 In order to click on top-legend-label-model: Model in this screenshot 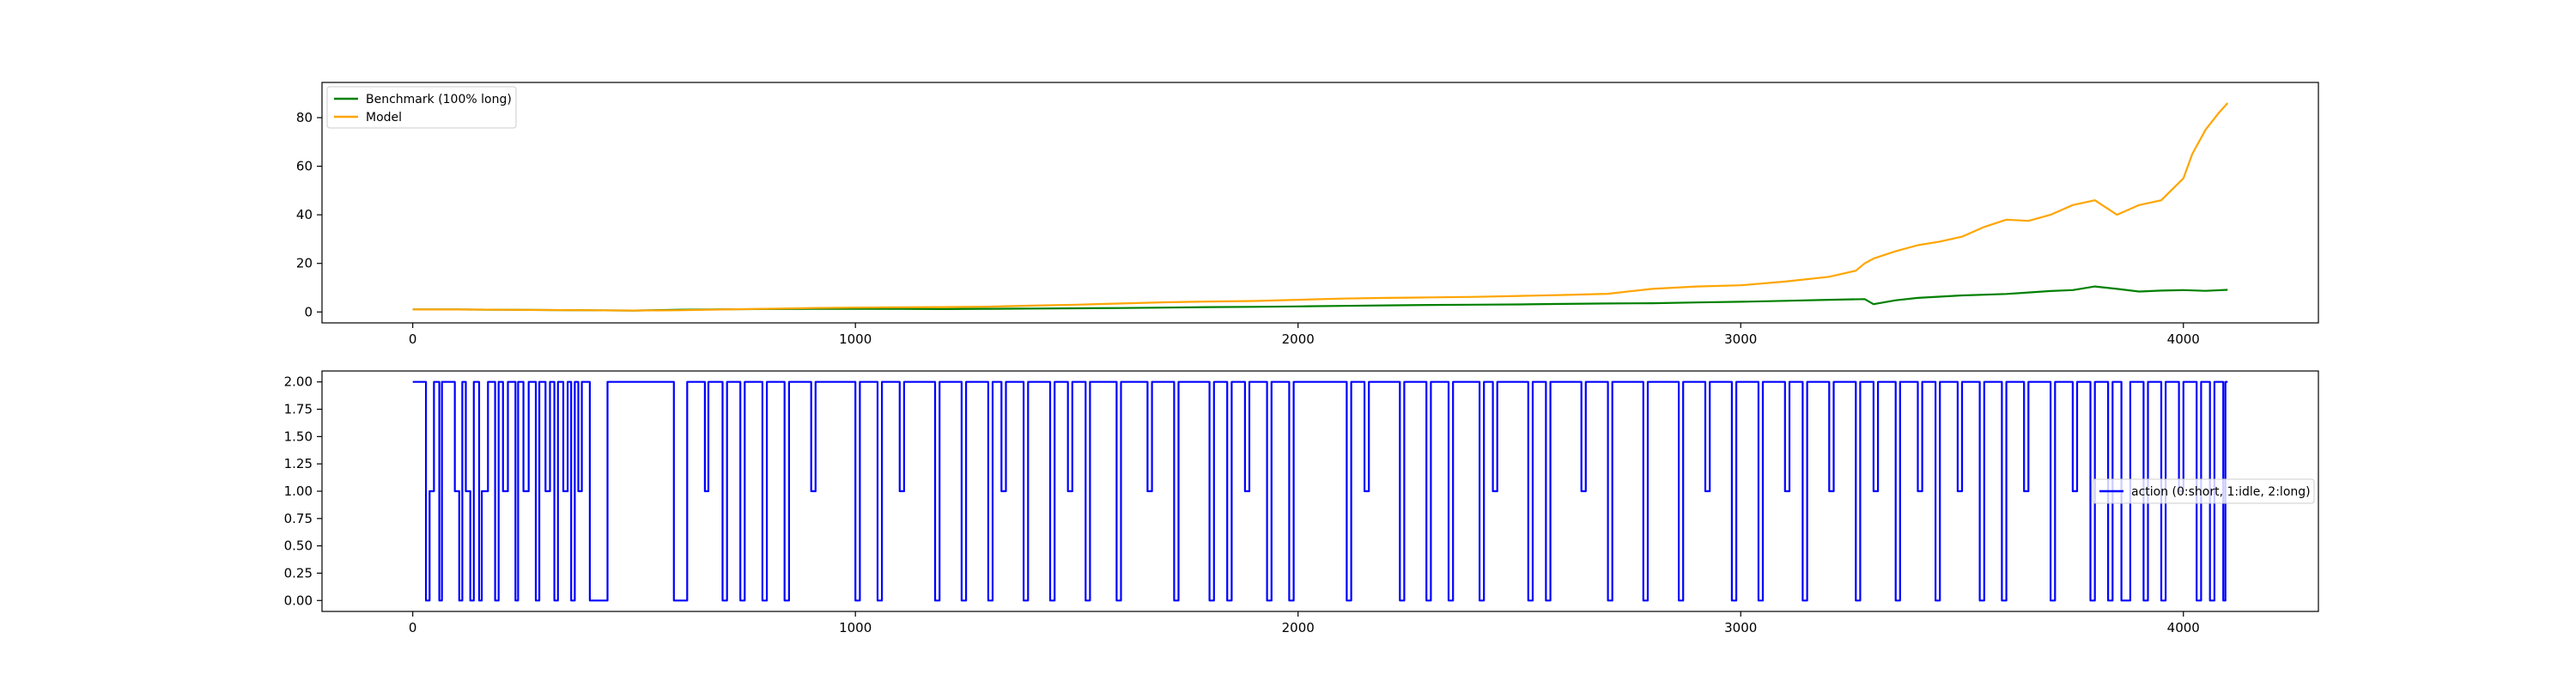, I will do `click(384, 118)`.